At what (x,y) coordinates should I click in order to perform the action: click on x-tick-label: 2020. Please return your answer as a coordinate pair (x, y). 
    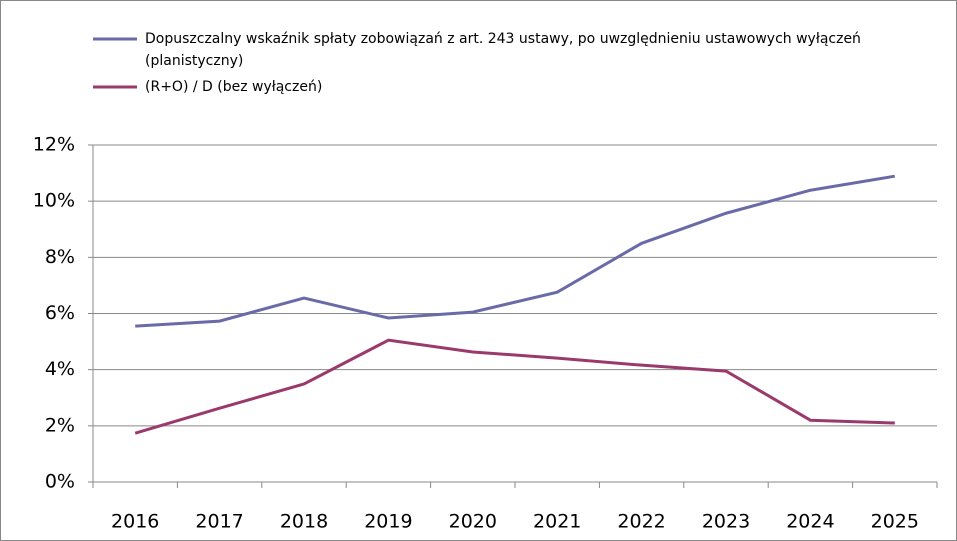
    Looking at the image, I should click on (473, 522).